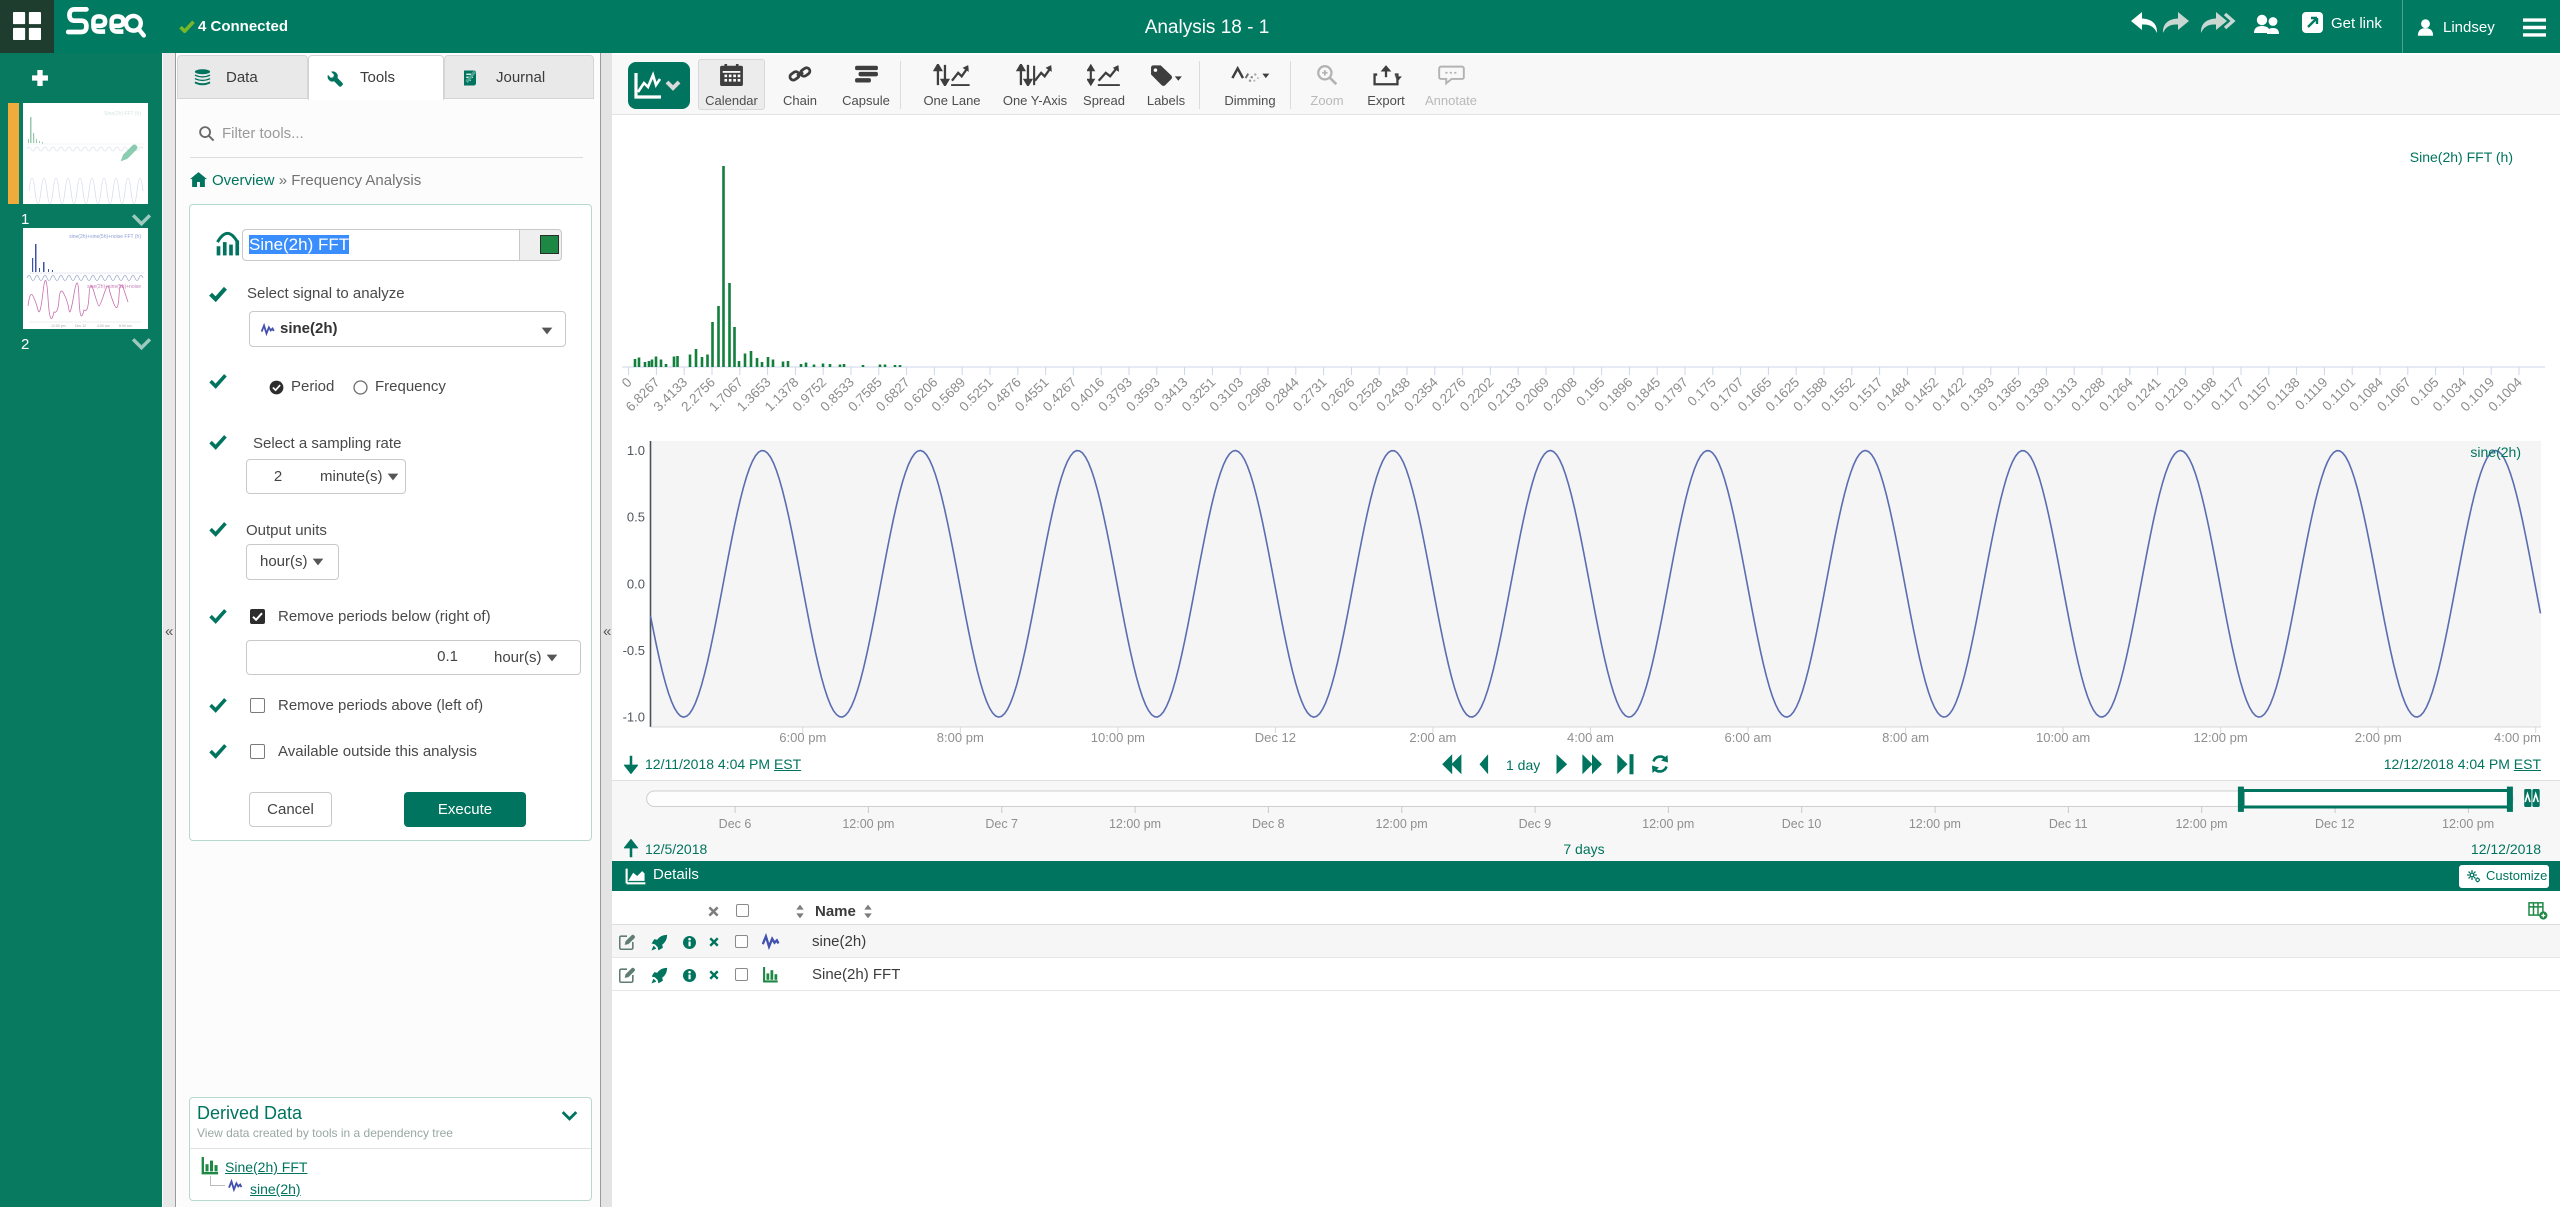  I want to click on svg-text:sine(2h)+sine(5h)+noise FFT (h: sine(2h)+sine(5h)+noise FFT (h), so click(105, 237).